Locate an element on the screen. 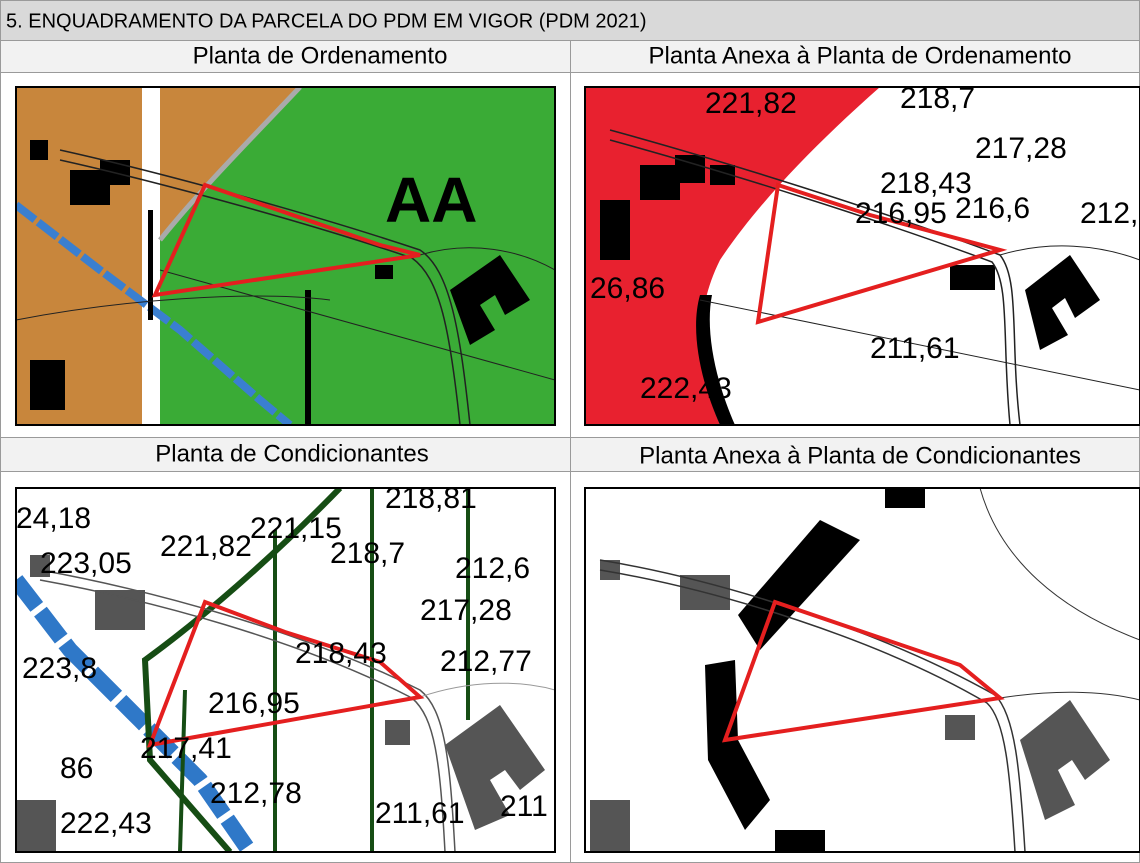 Image resolution: width=1140 pixels, height=863 pixels. map-label: AA is located at coordinates (431, 200).